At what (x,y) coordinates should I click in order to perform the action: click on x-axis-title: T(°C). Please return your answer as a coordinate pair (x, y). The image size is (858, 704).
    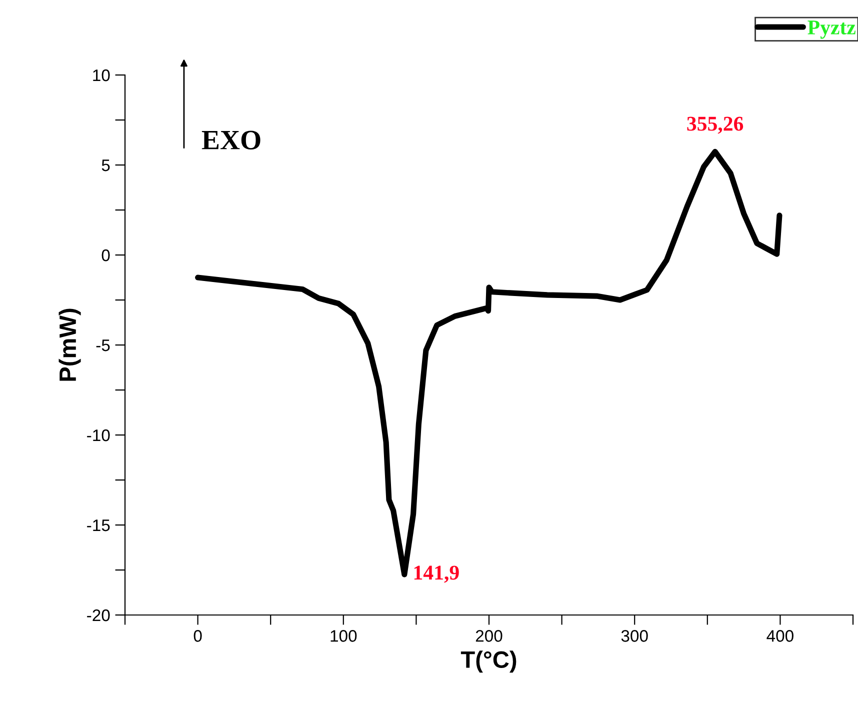
    Looking at the image, I should click on (488, 661).